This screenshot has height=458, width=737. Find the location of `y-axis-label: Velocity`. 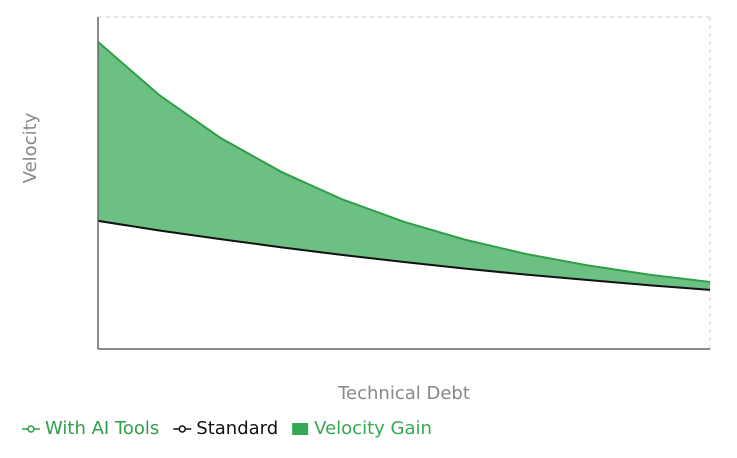

y-axis-label: Velocity is located at coordinates (30, 147).